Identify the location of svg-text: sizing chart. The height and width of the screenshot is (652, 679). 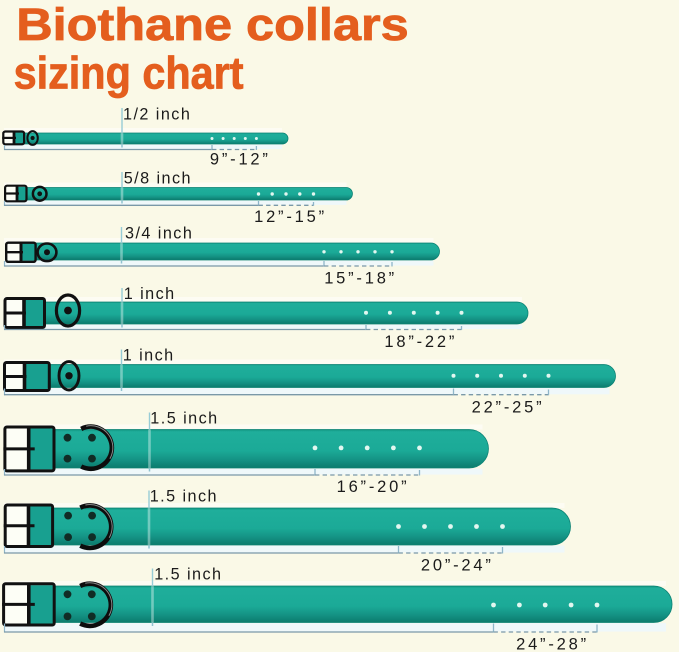
(129, 74).